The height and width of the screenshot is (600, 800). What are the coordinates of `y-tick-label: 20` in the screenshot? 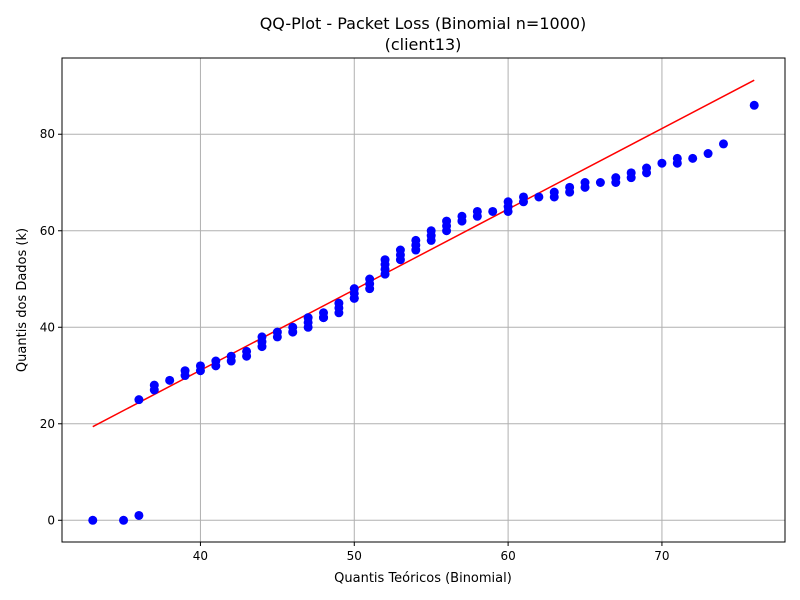 It's located at (47, 424).